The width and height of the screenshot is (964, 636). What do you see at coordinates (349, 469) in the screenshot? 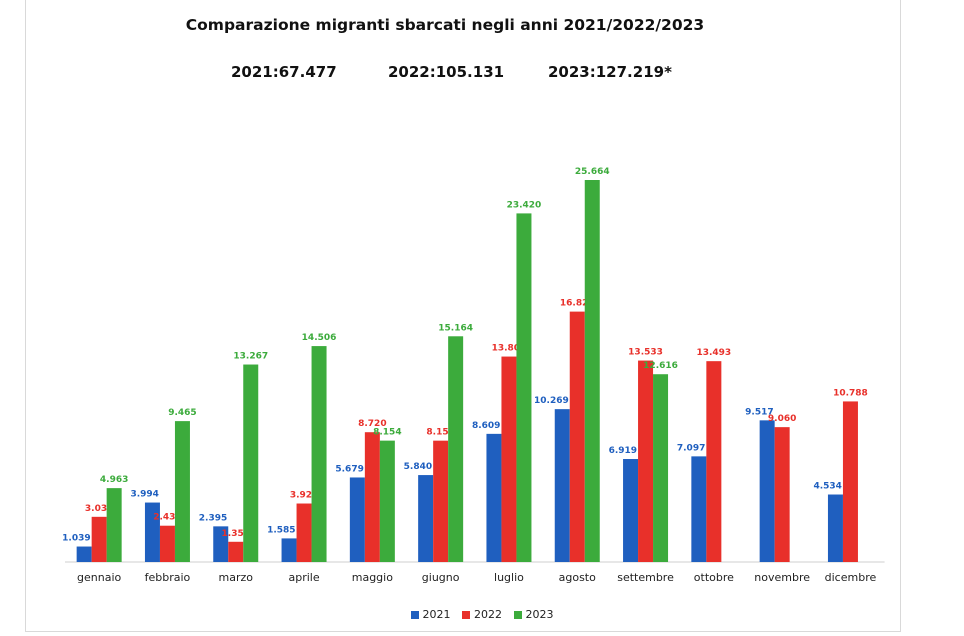
I see `data-label: 5.679` at bounding box center [349, 469].